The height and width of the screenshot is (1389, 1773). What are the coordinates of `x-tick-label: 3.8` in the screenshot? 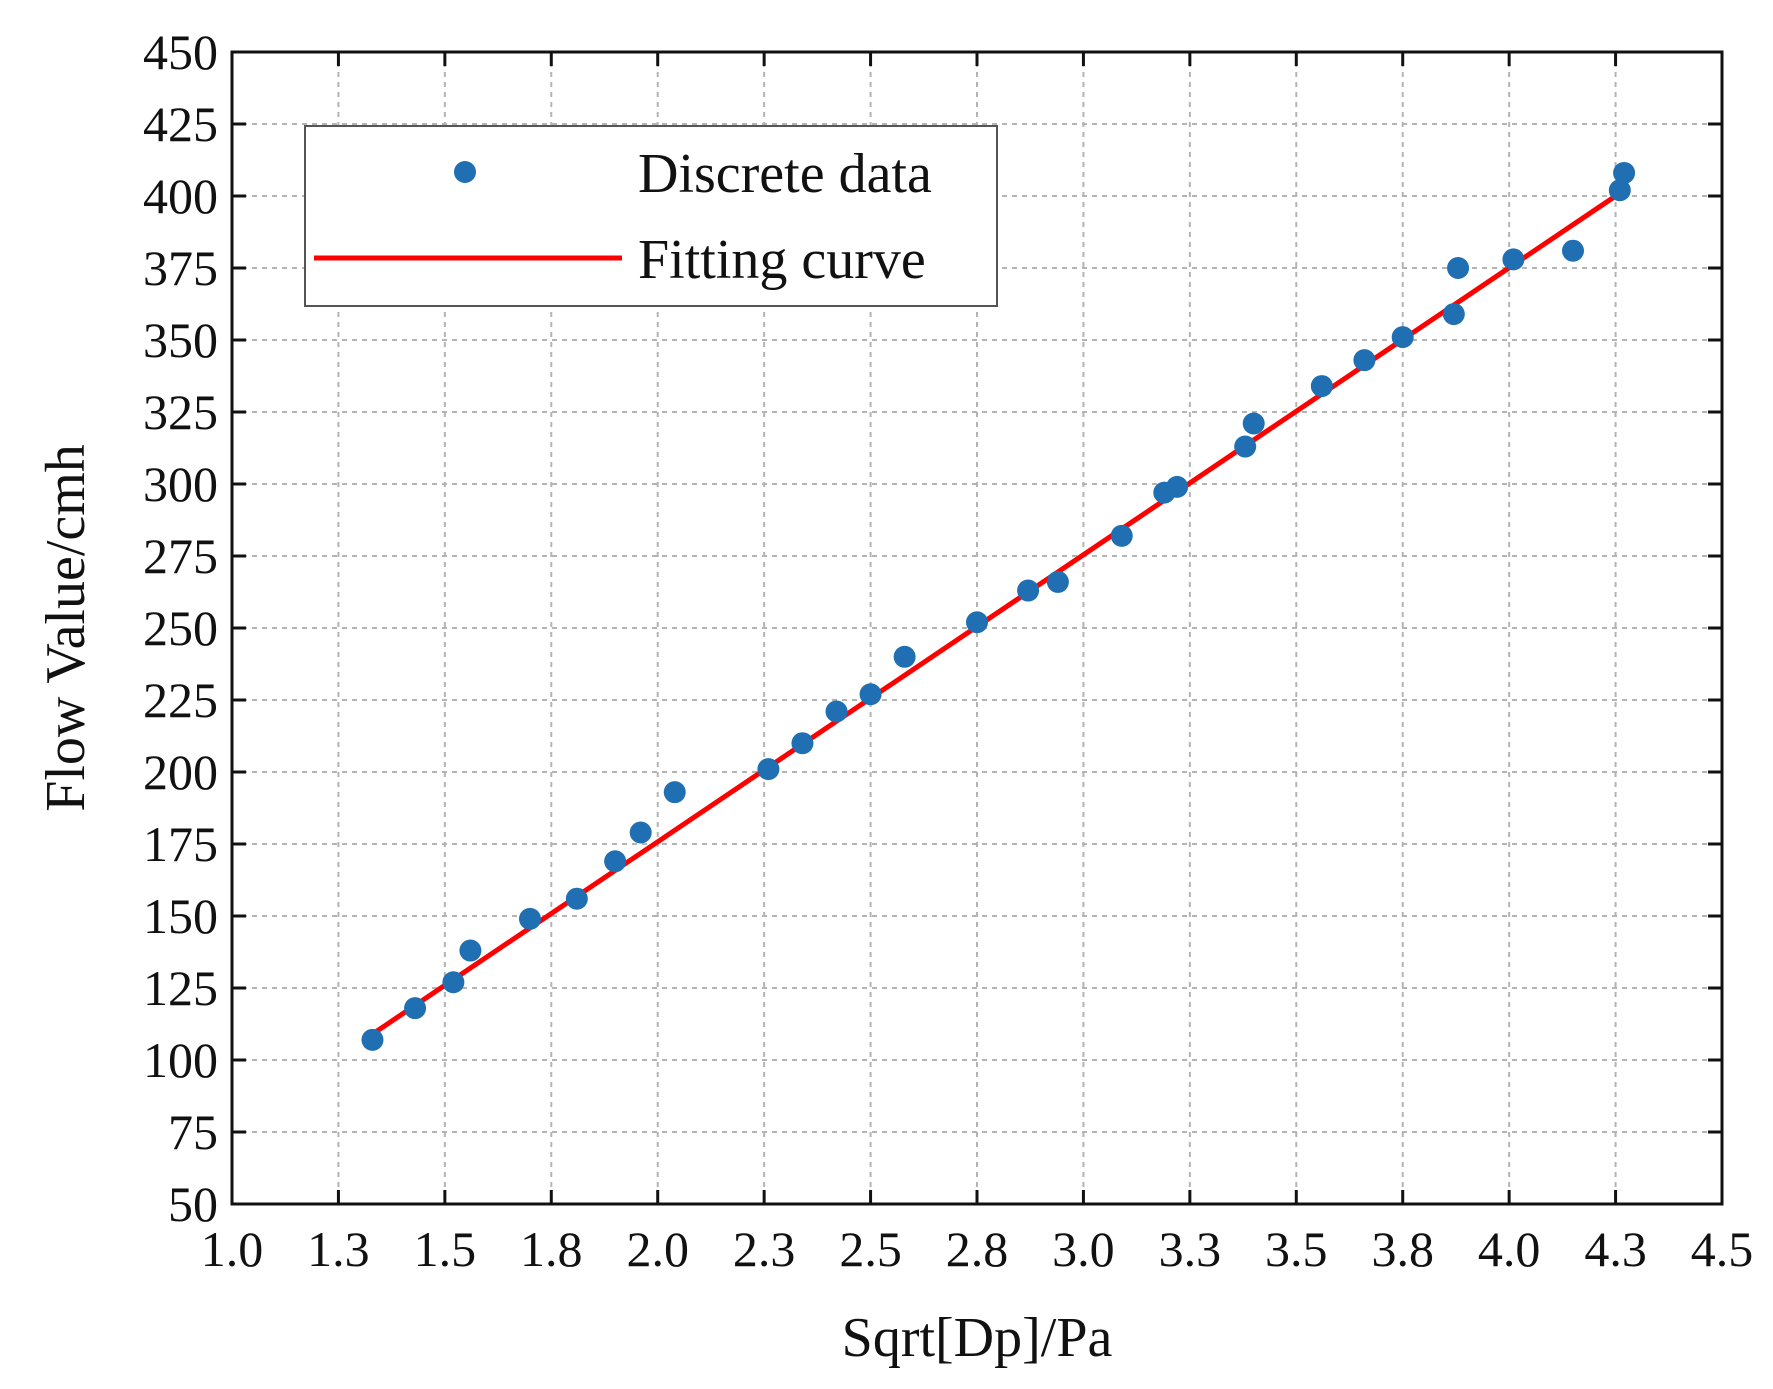 It's located at (1402, 1249).